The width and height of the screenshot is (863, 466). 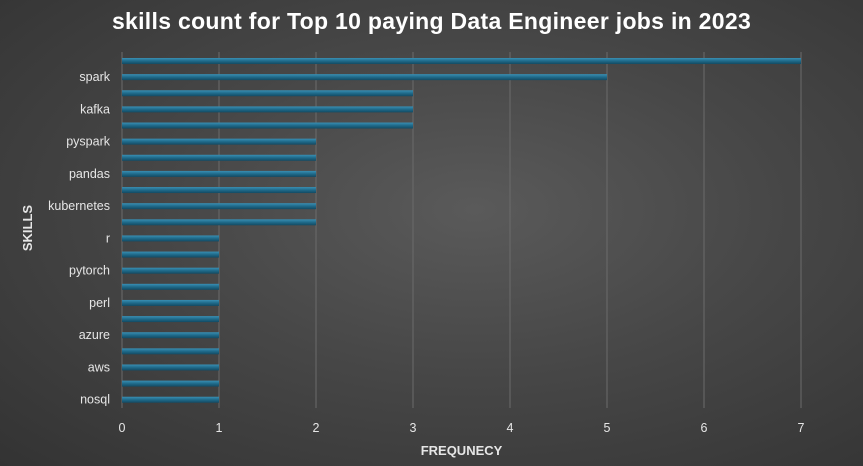 I want to click on x-tick-label: 4, so click(x=510, y=428).